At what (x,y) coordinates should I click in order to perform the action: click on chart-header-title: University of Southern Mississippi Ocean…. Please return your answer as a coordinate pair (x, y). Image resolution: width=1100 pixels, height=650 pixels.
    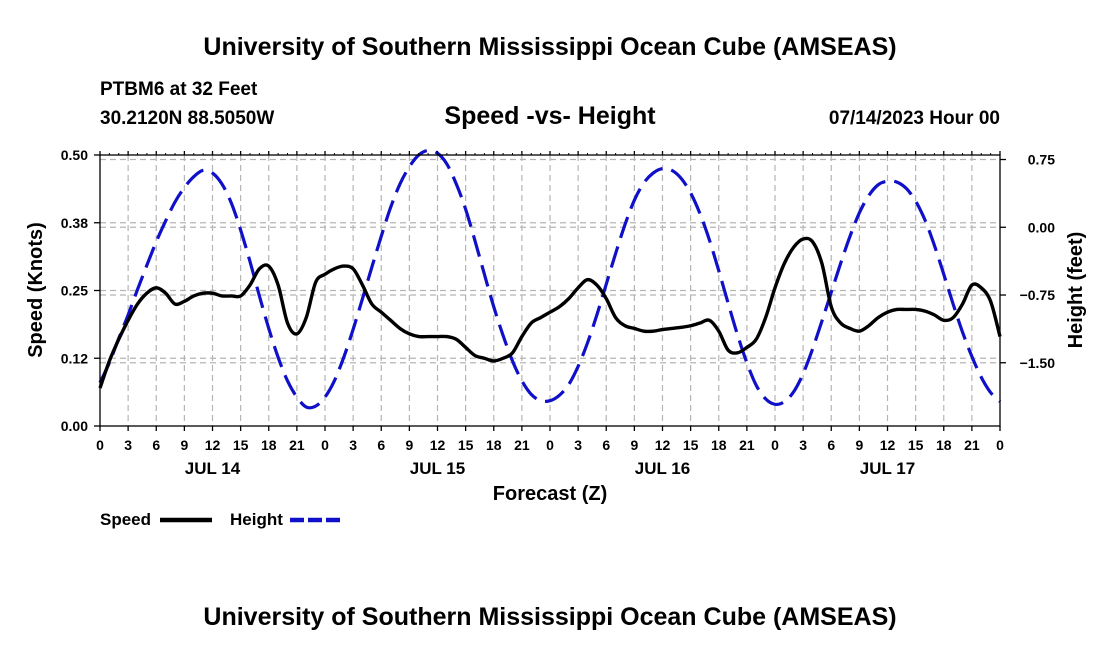
    Looking at the image, I should click on (549, 47).